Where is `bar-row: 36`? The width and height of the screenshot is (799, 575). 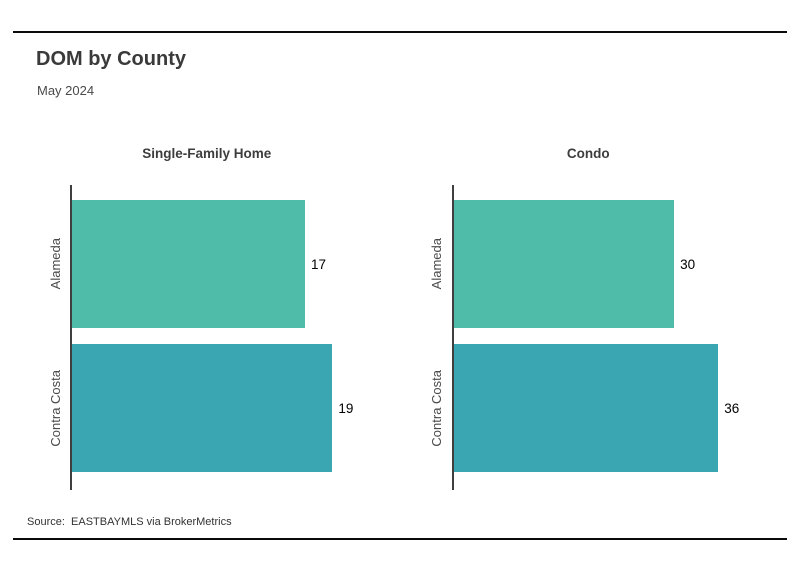
bar-row: 36 is located at coordinates (604, 408).